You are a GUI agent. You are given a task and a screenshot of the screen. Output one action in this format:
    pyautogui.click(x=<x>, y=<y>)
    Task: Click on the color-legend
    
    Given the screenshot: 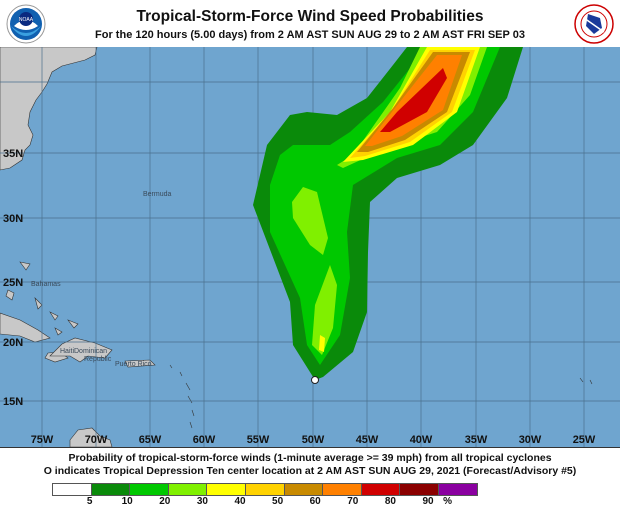 What is the action you would take?
    pyautogui.click(x=265, y=489)
    